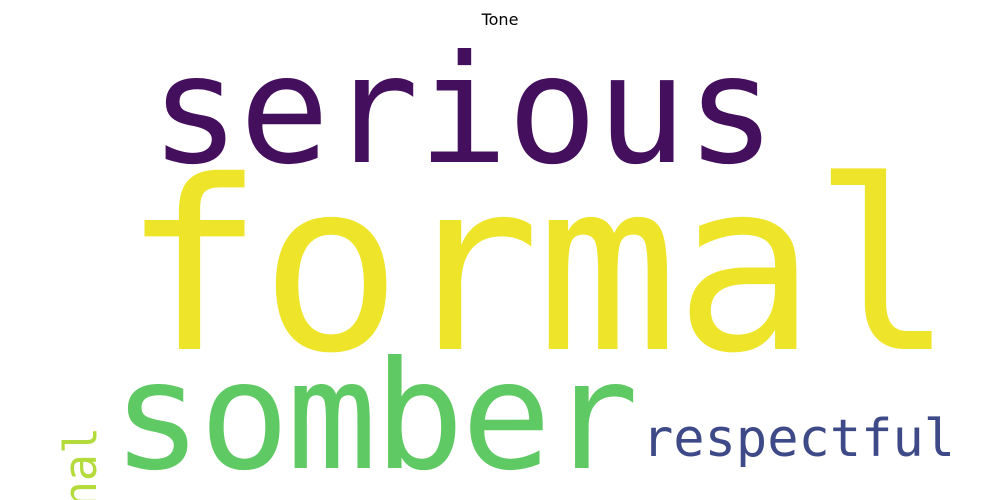 This screenshot has width=1000, height=500. Describe the element at coordinates (500, 19) in the screenshot. I see `chart-title: Tone` at that location.